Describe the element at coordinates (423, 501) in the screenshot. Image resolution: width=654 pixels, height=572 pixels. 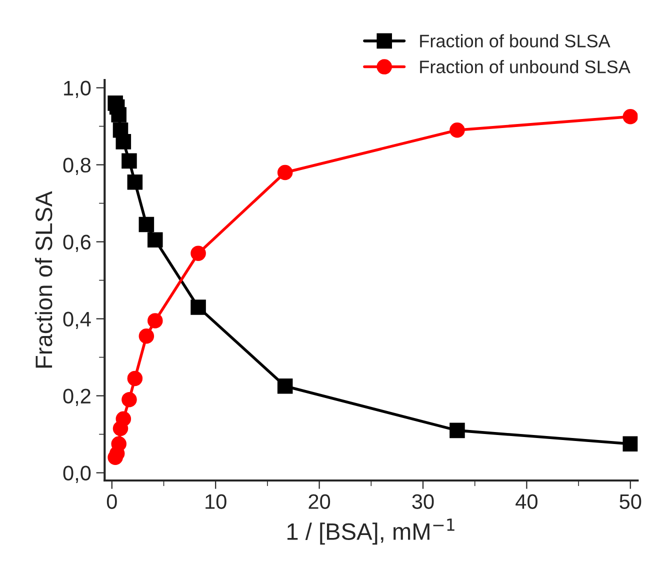
I see `x-tick-label: 30` at that location.